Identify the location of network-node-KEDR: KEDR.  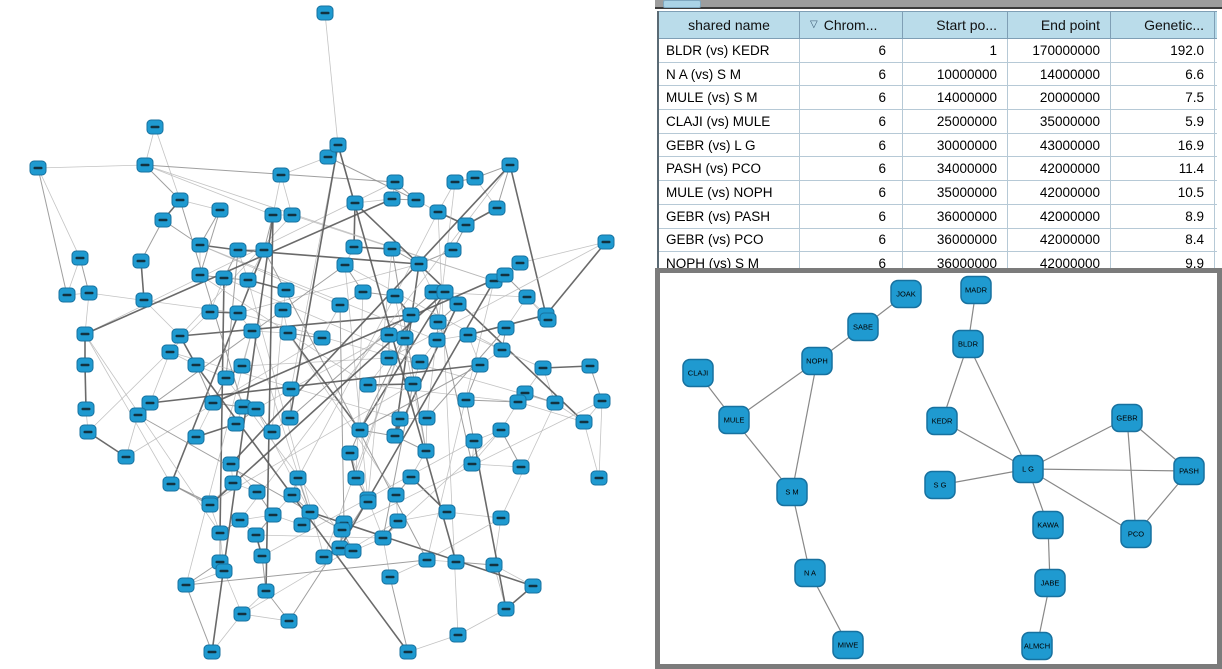
(942, 421).